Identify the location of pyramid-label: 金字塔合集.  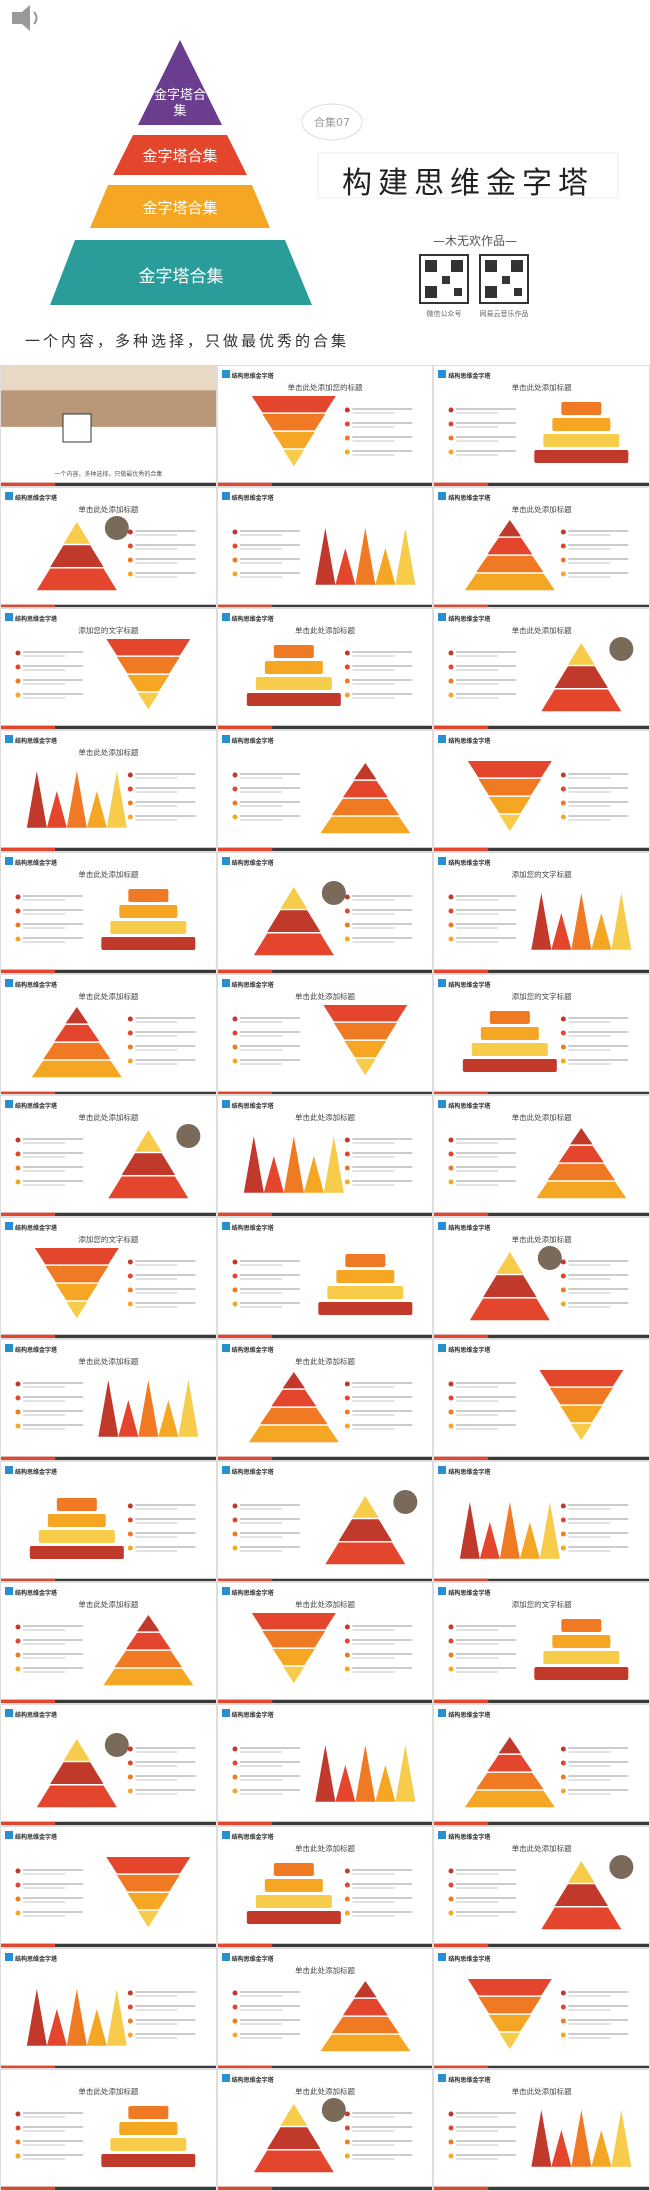
(180, 156).